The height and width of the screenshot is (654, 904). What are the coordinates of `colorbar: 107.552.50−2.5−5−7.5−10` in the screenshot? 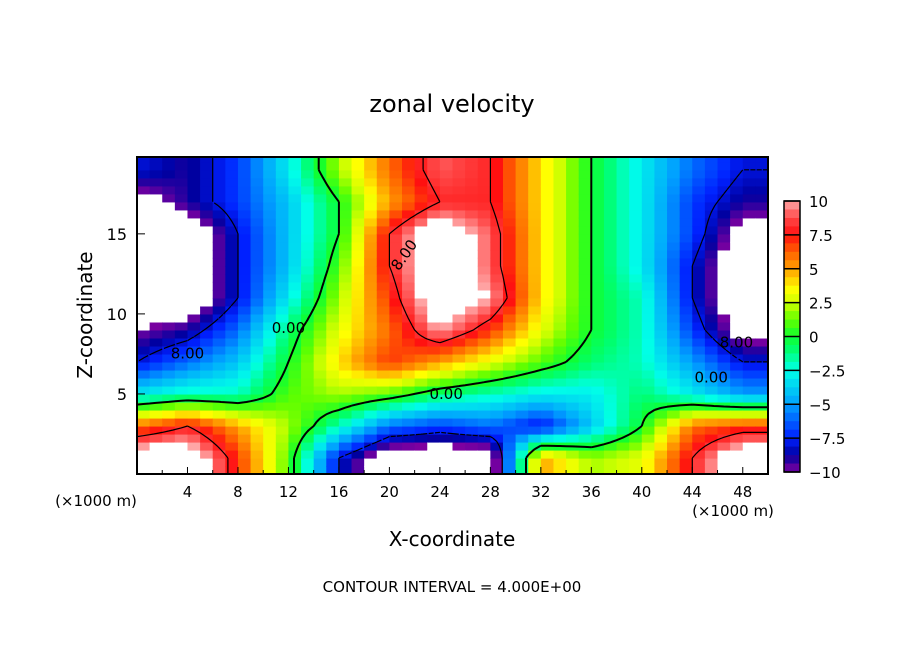 It's located at (814, 337).